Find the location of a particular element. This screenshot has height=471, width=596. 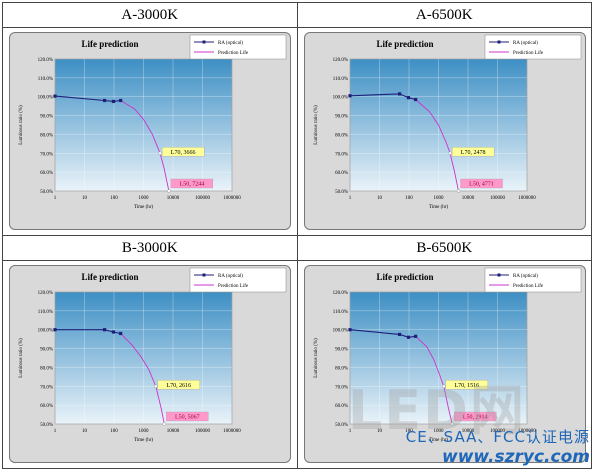

annotation-label: L50, 7244 is located at coordinates (192, 185).